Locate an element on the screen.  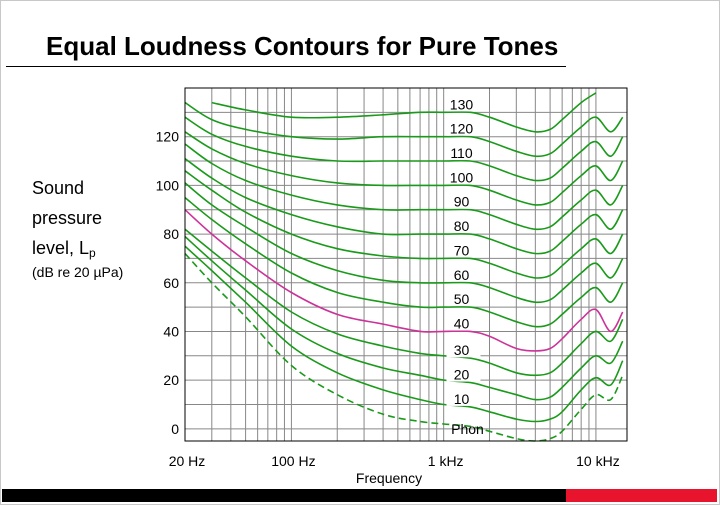
y-tick-label: 40 is located at coordinates (171, 331).